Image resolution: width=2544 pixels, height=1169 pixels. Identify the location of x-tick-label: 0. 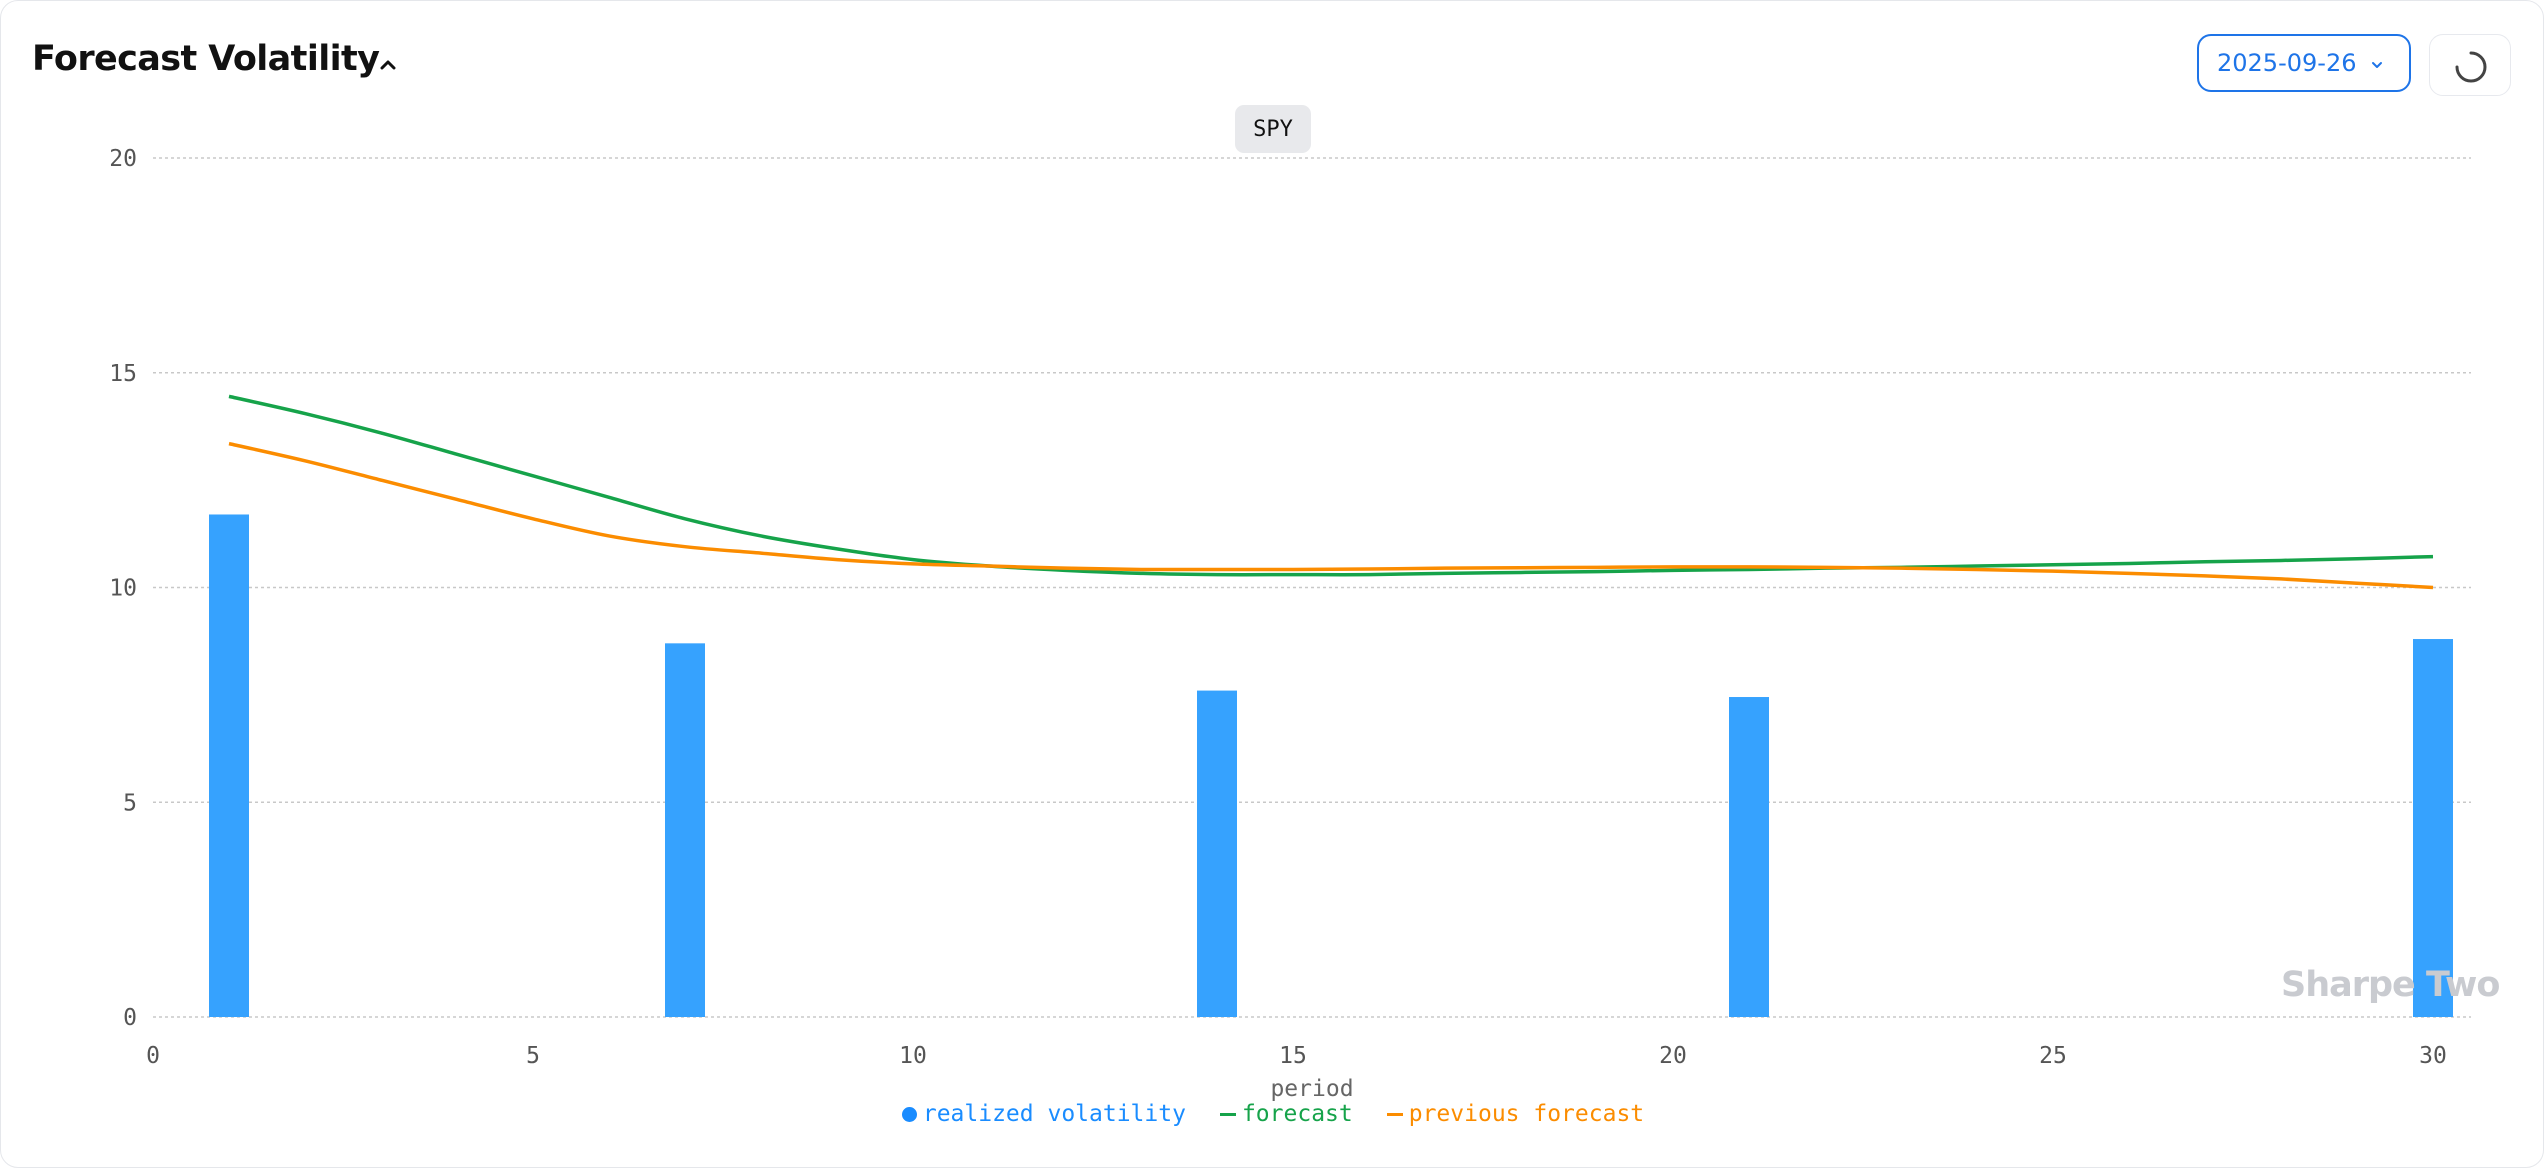
(153, 1056).